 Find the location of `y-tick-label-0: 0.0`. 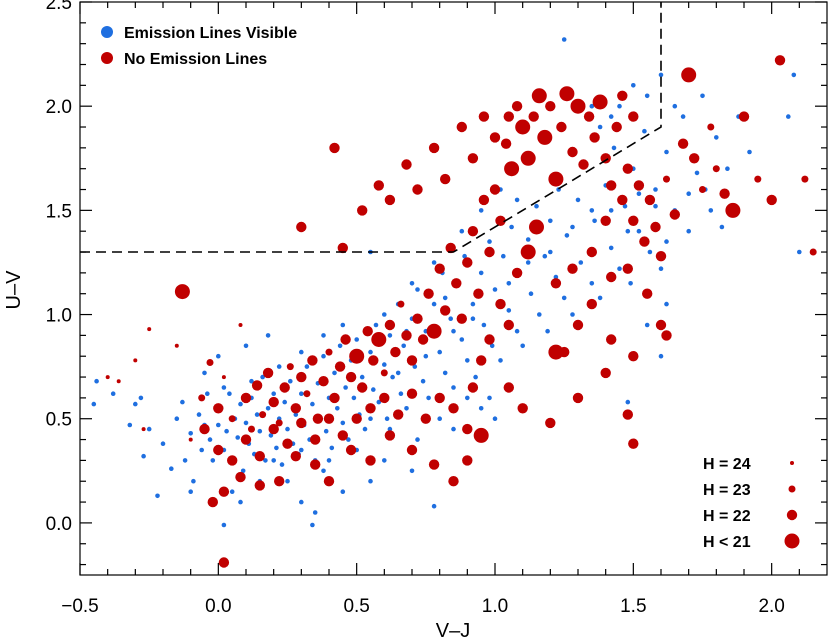

y-tick-label-0: 0.0 is located at coordinates (59, 524).